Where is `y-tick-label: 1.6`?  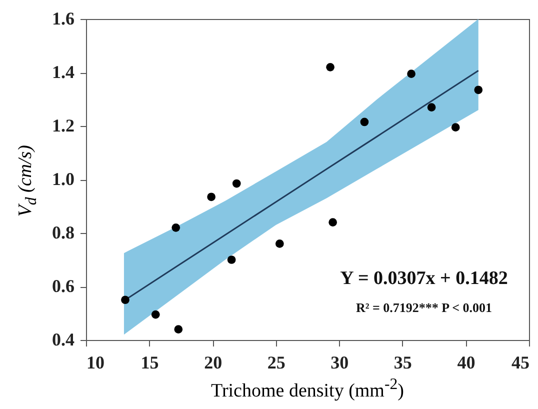
y-tick-label: 1.6 is located at coordinates (63, 18).